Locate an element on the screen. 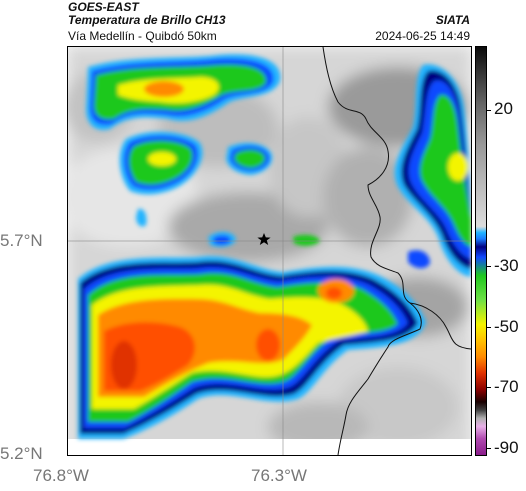  lon-label-76.8: 76.8°W is located at coordinates (61, 475).